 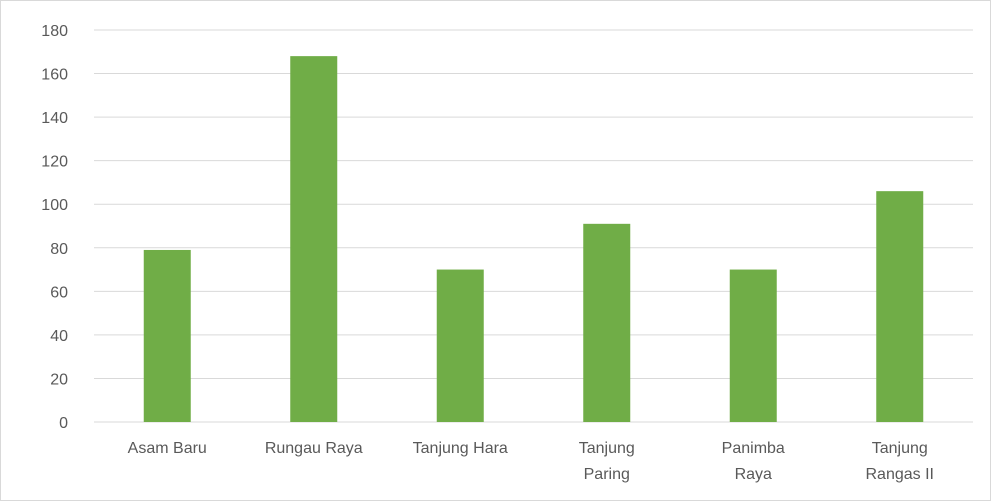 What do you see at coordinates (753, 474) in the screenshot?
I see `x-category-label-line: Raya` at bounding box center [753, 474].